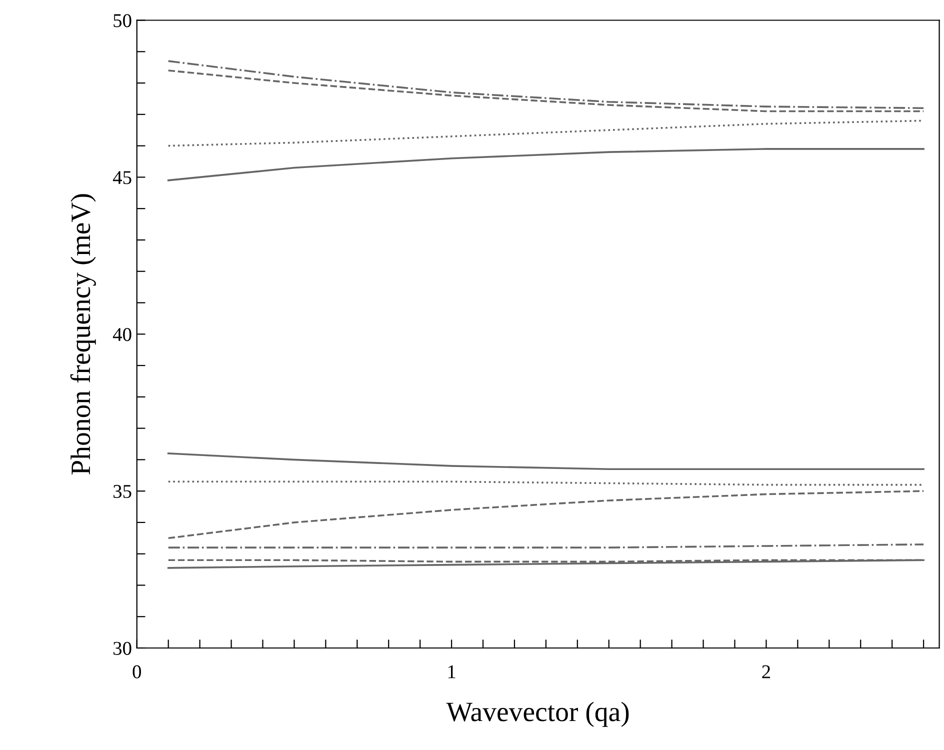 The width and height of the screenshot is (944, 750). Describe the element at coordinates (537, 714) in the screenshot. I see `x-axis-title: Wavevector (qa)` at that location.